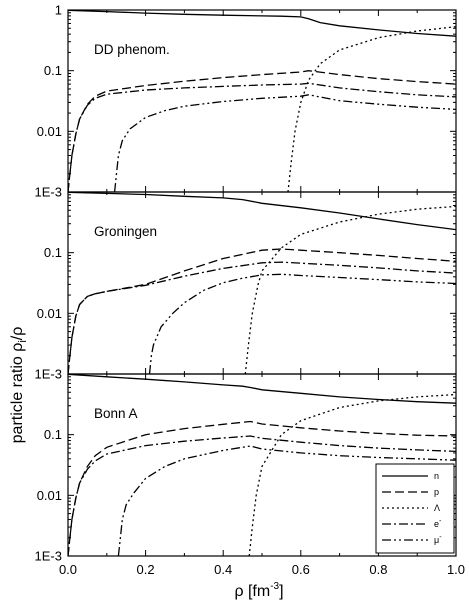 The width and height of the screenshot is (469, 605). Describe the element at coordinates (436, 492) in the screenshot. I see `legend-label-p: p` at that location.